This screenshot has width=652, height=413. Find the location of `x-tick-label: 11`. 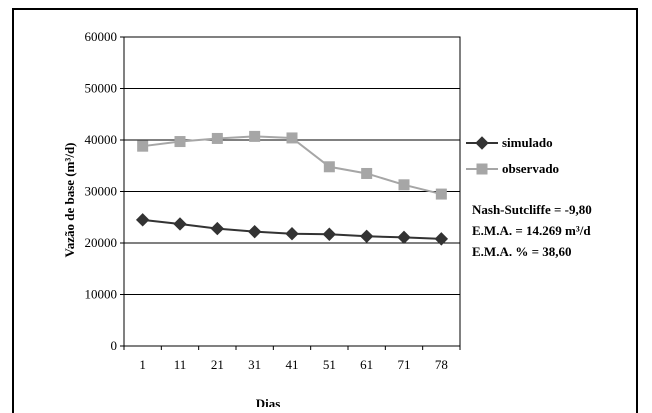

x-tick-label: 11 is located at coordinates (180, 364).